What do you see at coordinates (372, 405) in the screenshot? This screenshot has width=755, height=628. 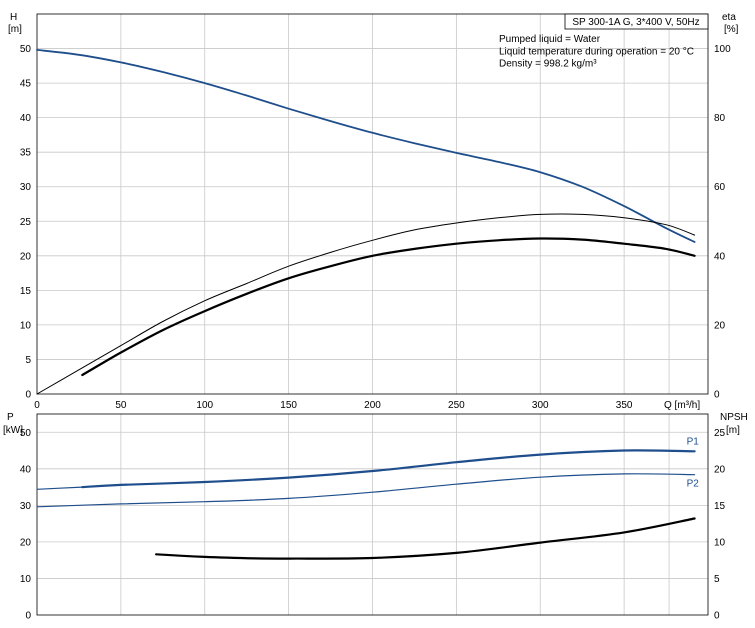 I see `x-tick-label: 200` at bounding box center [372, 405].